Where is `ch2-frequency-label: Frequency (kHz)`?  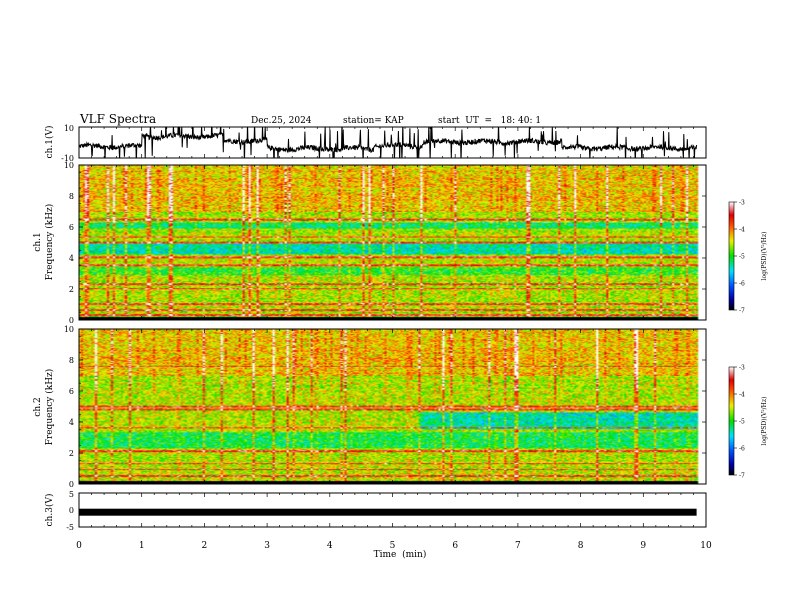
ch2-frequency-label: Frequency (kHz) is located at coordinates (49, 407).